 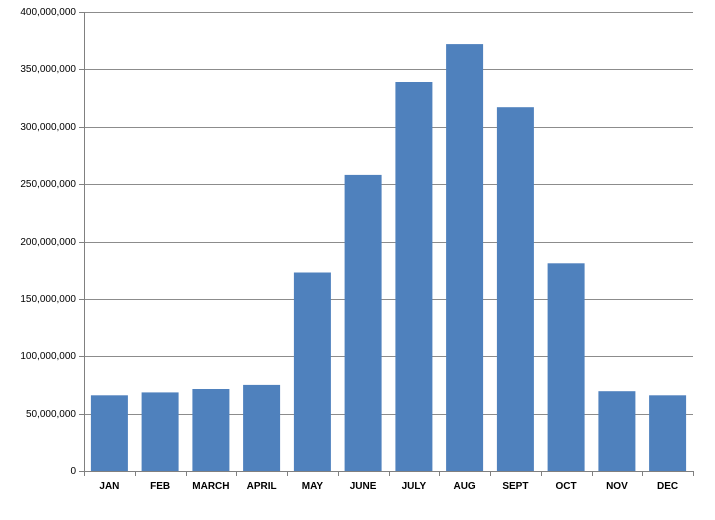 I want to click on y-tick-label: 300,000,000, so click(x=48, y=127).